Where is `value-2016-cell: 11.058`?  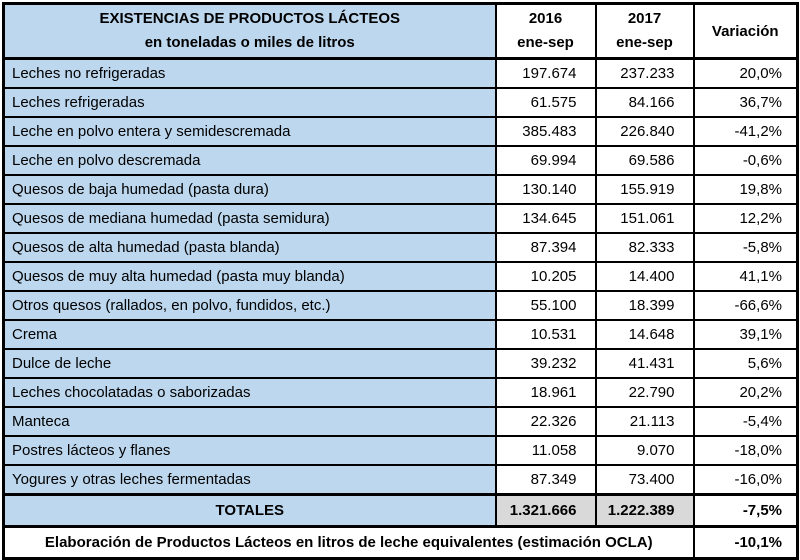 value-2016-cell: 11.058 is located at coordinates (545, 450).